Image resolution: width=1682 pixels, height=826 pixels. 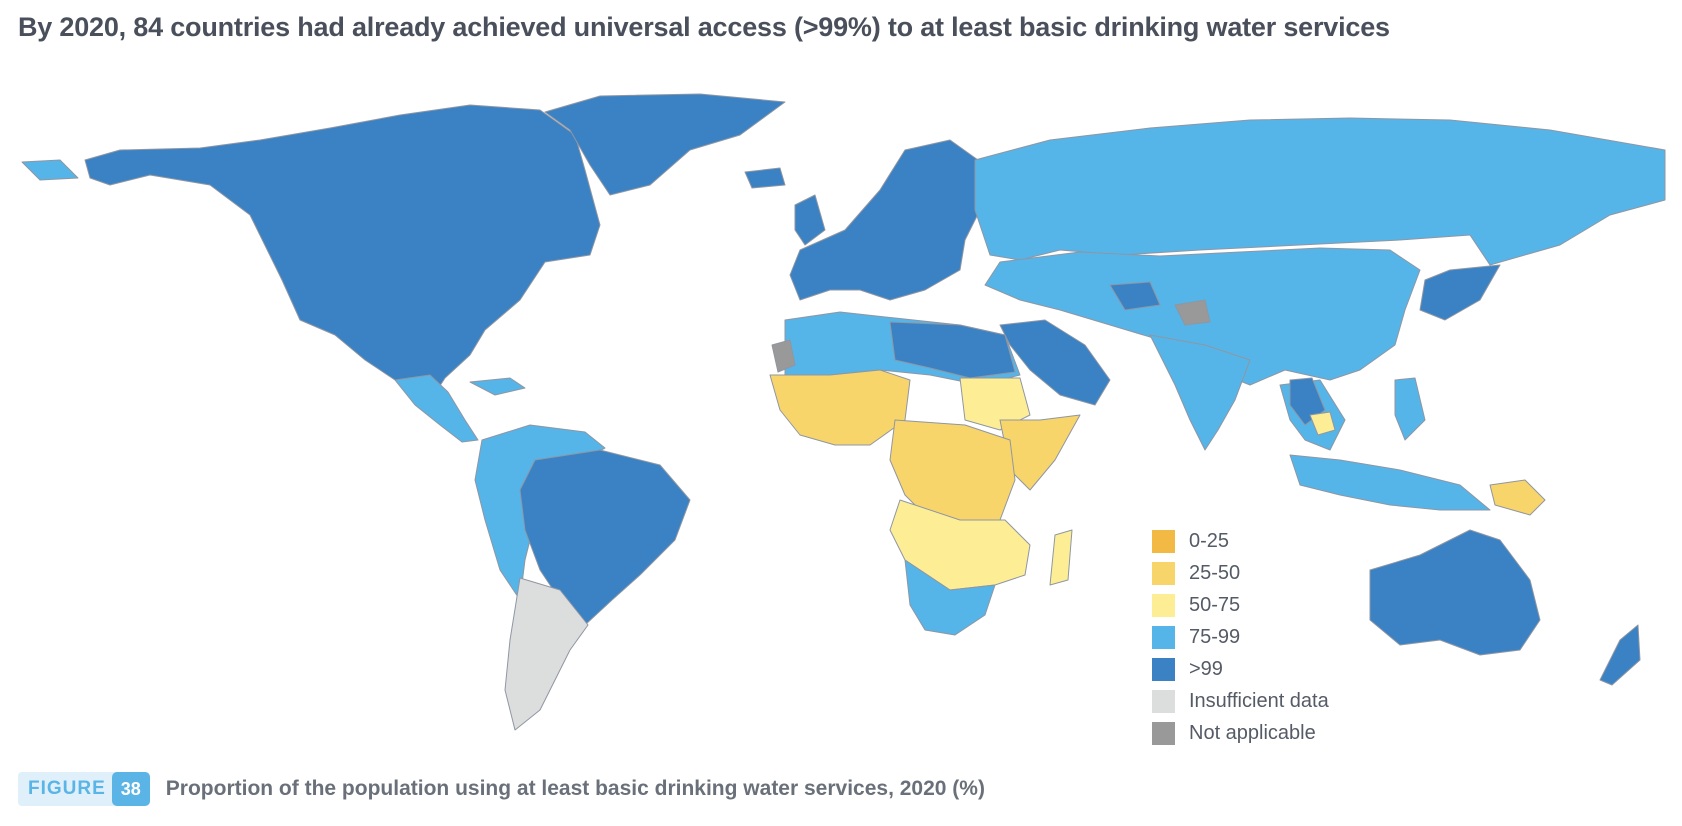 I want to click on legend-item-insufficient-data: Insufficient data, so click(x=1240, y=701).